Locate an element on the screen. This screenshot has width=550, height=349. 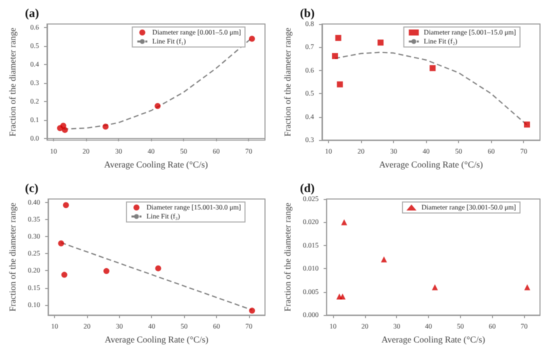
chart-title: (a) is located at coordinates (32, 13).